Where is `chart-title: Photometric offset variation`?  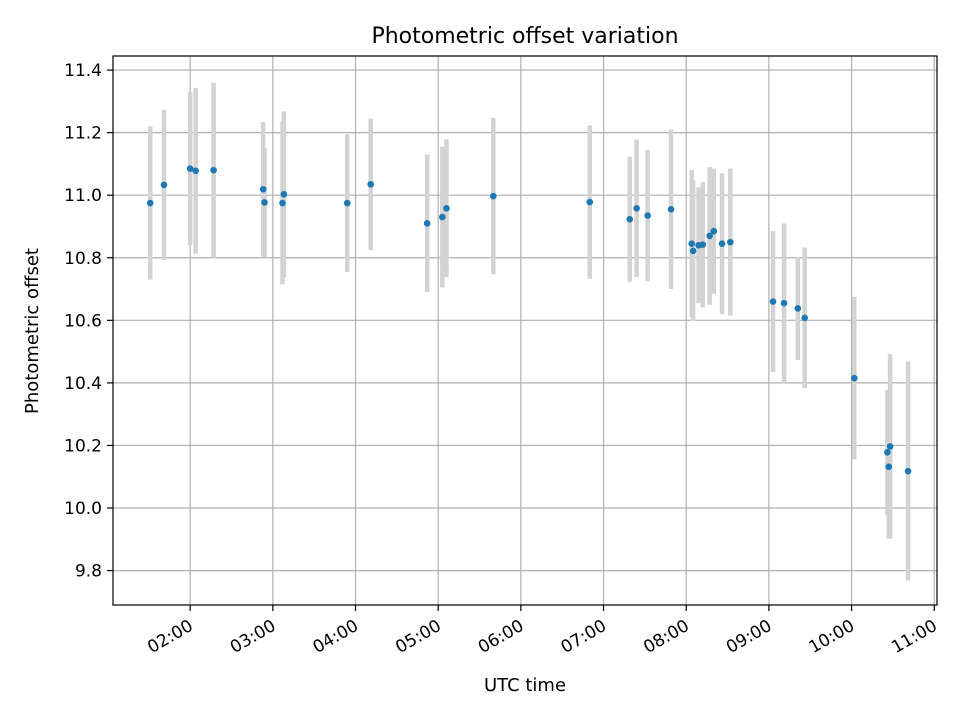
chart-title: Photometric offset variation is located at coordinates (524, 36).